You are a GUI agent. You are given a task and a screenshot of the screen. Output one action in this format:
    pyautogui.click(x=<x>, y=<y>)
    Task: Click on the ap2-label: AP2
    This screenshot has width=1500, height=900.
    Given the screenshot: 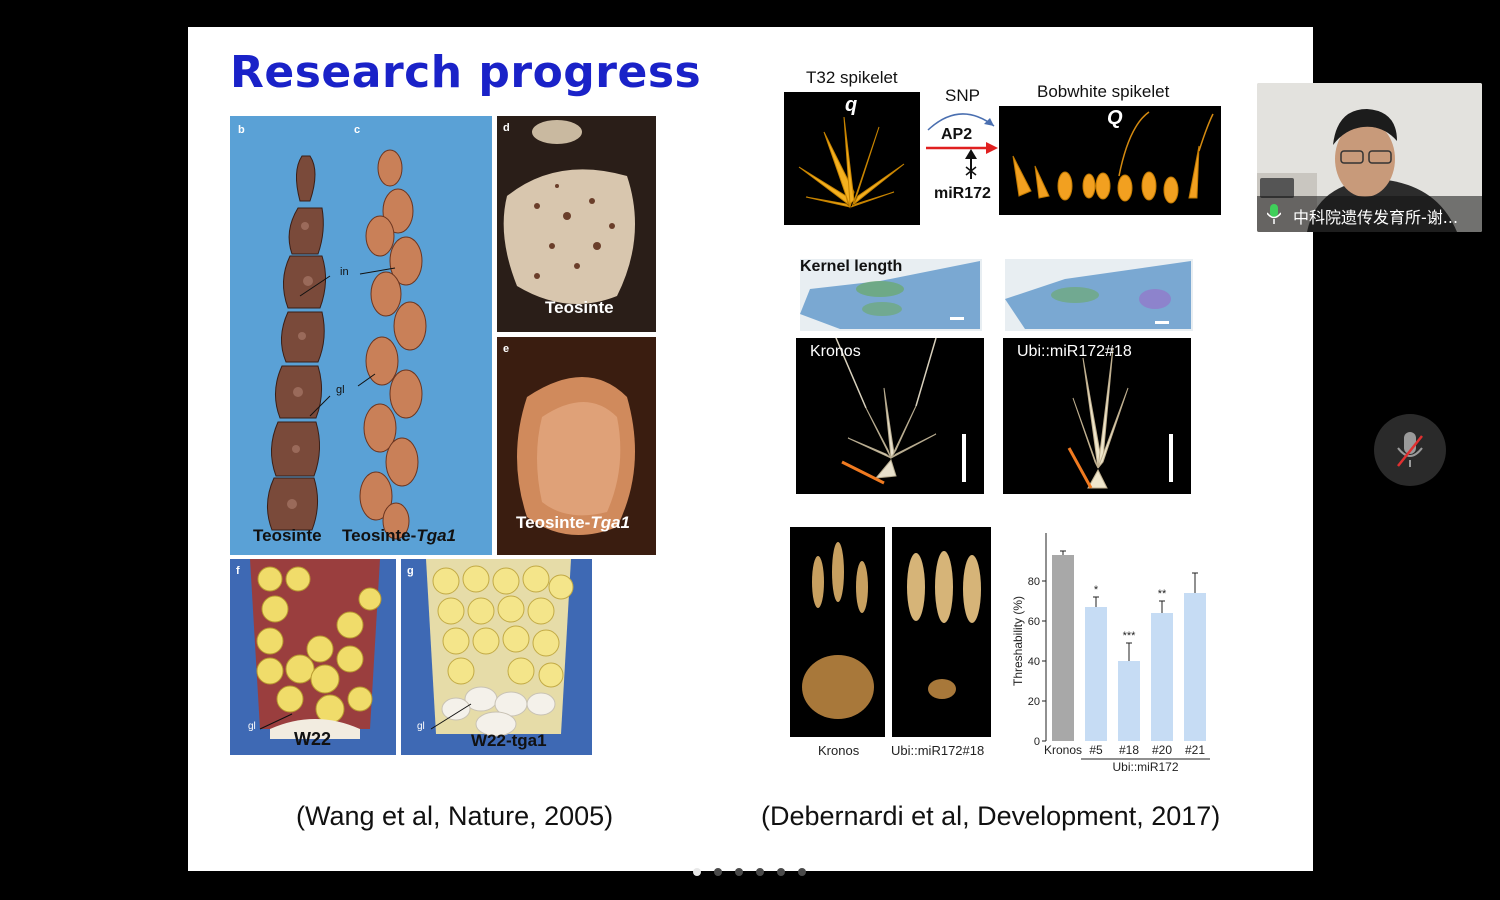 What is the action you would take?
    pyautogui.click(x=957, y=134)
    